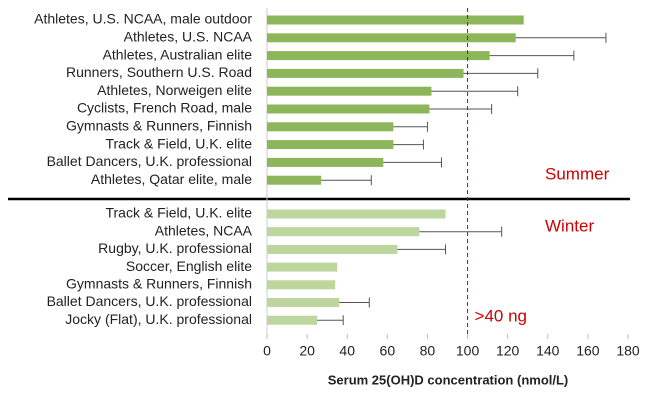  I want to click on group-label: Summer, so click(577, 173).